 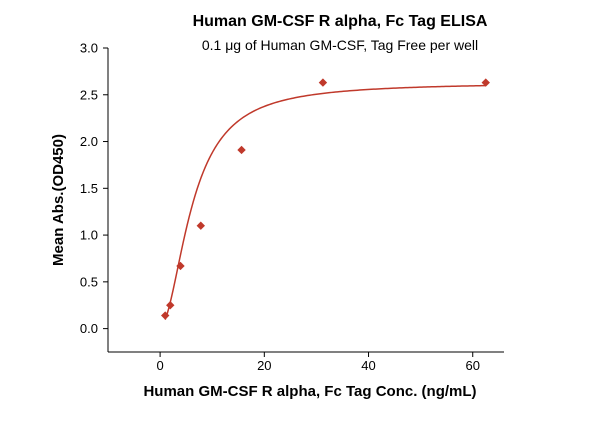 I want to click on chart-title: Human GM-CSF R alpha, Fc Tag ELISA, so click(x=340, y=21).